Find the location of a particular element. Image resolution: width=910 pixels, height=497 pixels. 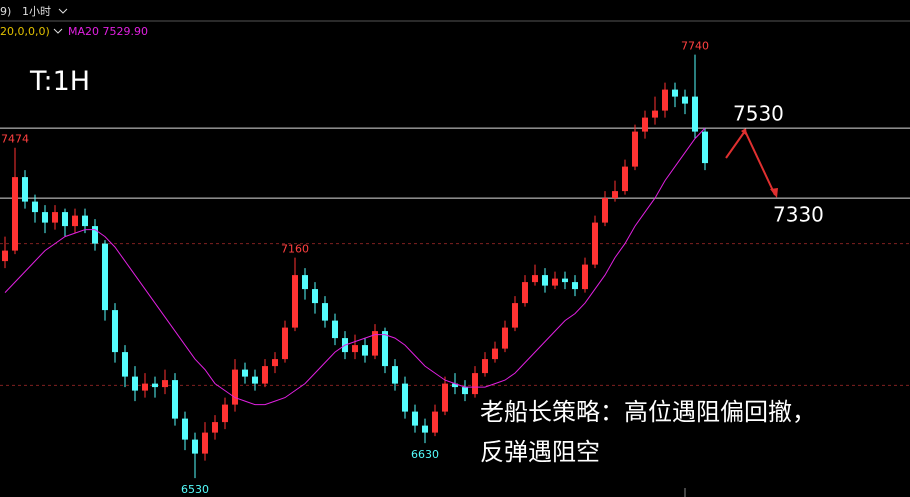

strategy-text: 老船长策略：高位遇阻偏回撤， is located at coordinates (648, 412).